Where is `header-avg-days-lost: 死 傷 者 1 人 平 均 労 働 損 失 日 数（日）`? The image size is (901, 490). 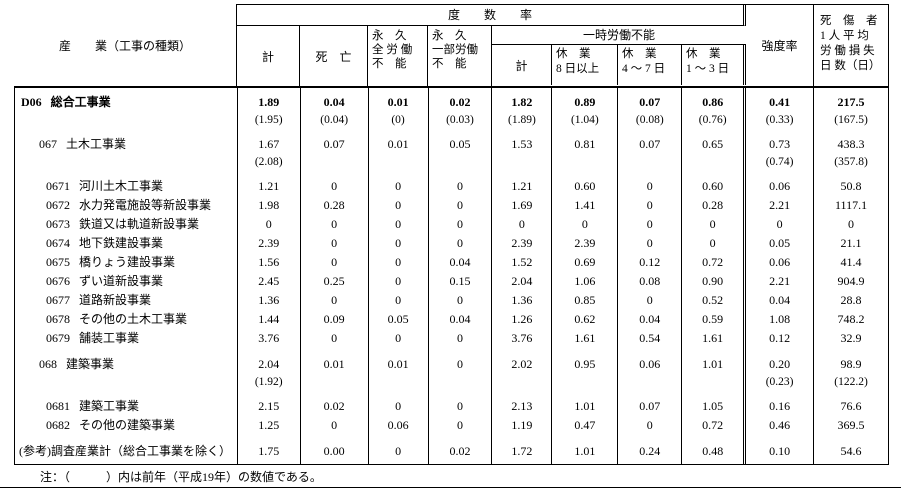
header-avg-days-lost: 死 傷 者 1 人 平 均 労 働 損 失 日 数（日） is located at coordinates (851, 45).